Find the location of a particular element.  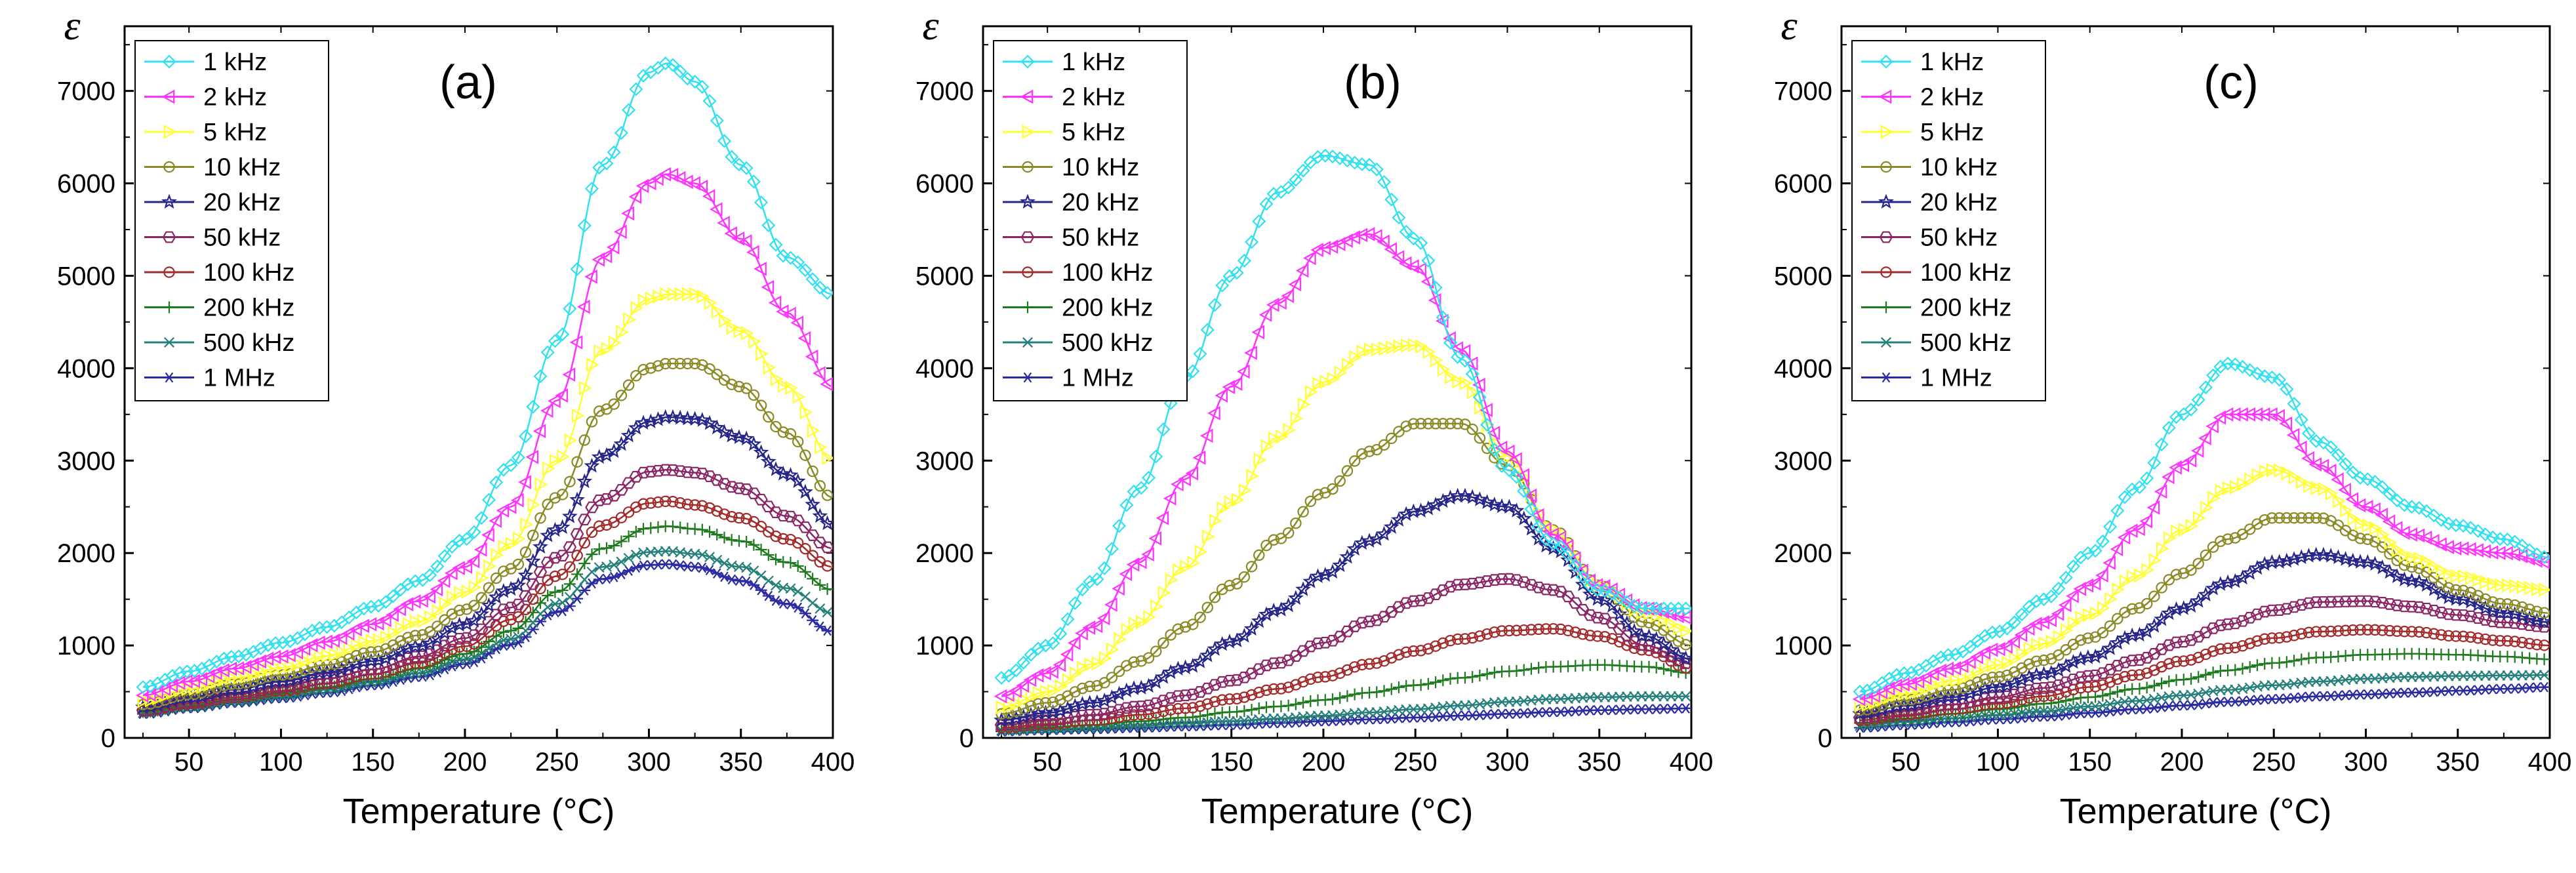

series-line-50-khz is located at coordinates (2204, 659).